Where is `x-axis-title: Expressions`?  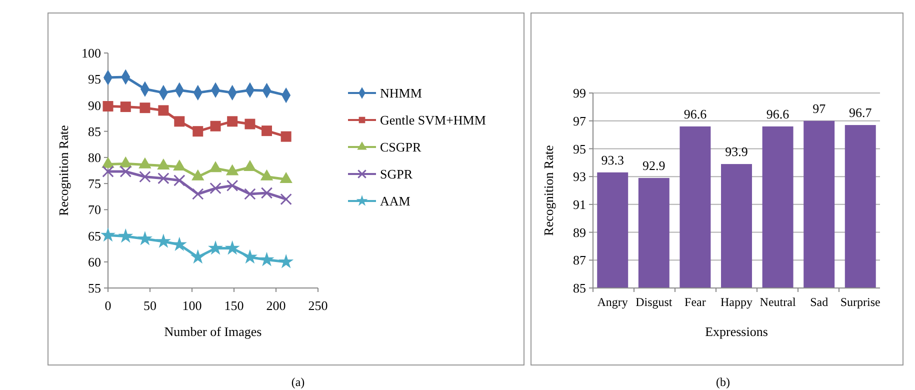 x-axis-title: Expressions is located at coordinates (736, 331).